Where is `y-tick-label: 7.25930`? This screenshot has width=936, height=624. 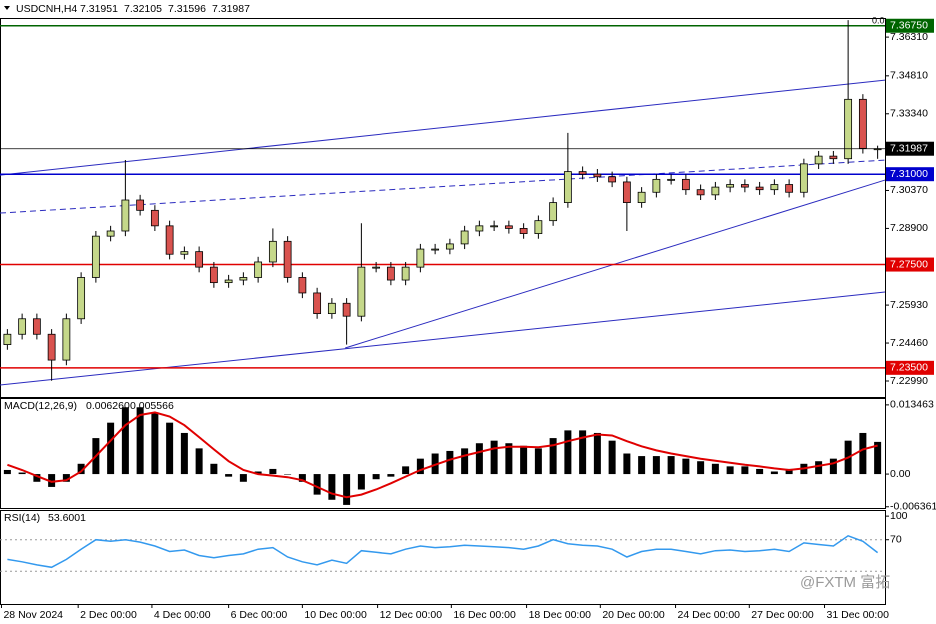
y-tick-label: 7.25930 is located at coordinates (909, 305).